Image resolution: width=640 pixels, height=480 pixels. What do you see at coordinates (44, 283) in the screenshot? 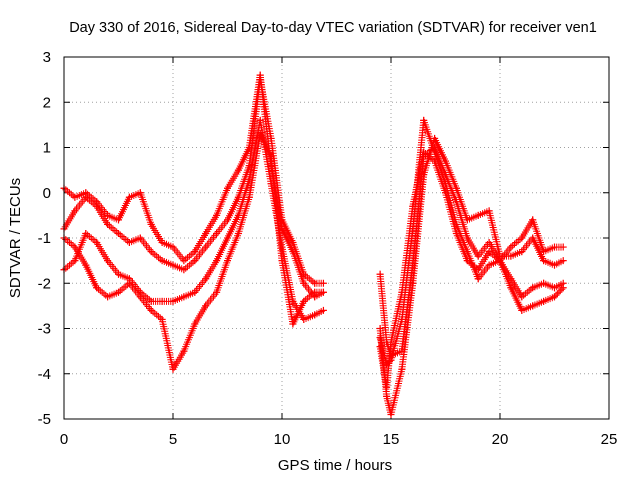
I see `y-tick-label: -2` at bounding box center [44, 283].